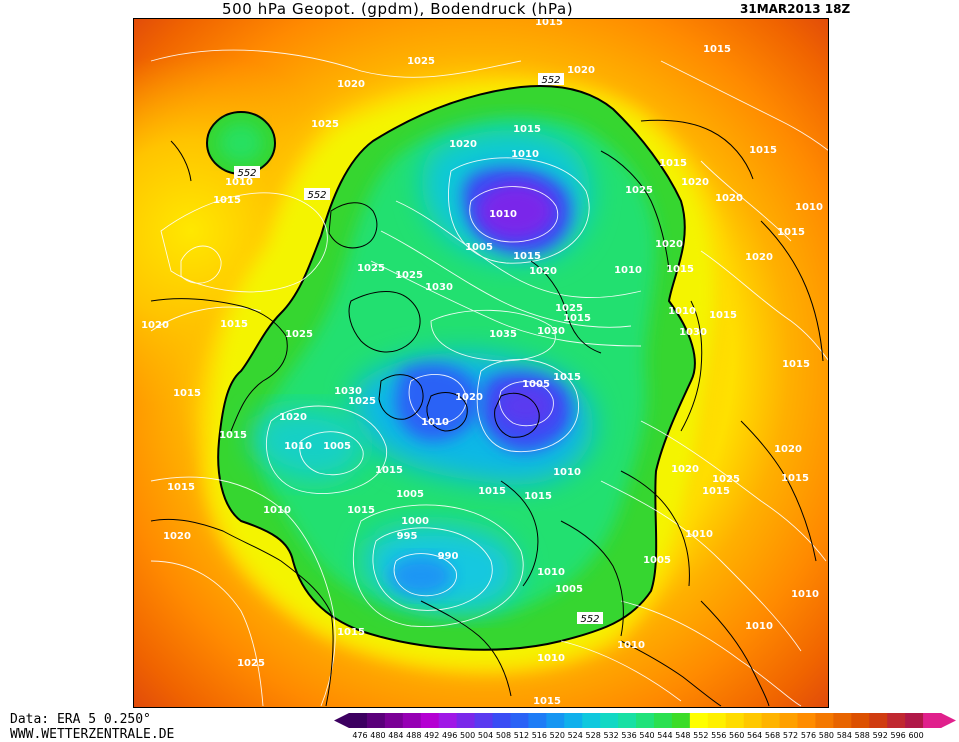 This screenshot has width=959, height=742. I want to click on pressure-label: 1000, so click(415, 521).